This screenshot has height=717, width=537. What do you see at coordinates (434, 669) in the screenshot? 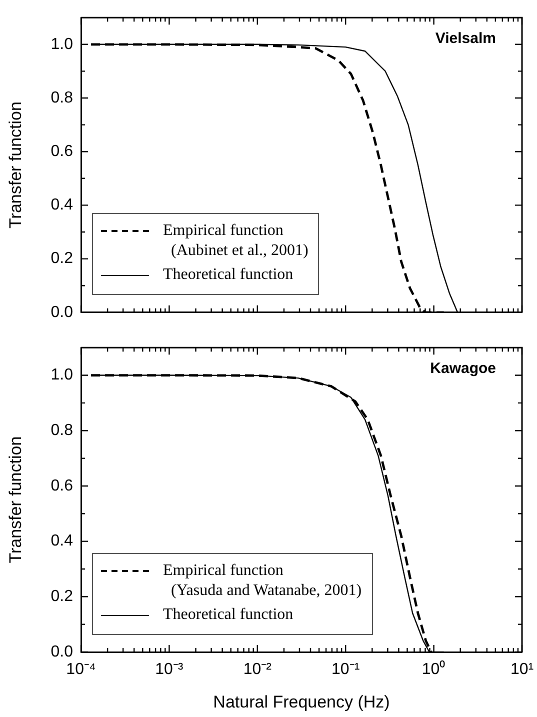
I see `x-tick-label: 10⁰` at bounding box center [434, 669].